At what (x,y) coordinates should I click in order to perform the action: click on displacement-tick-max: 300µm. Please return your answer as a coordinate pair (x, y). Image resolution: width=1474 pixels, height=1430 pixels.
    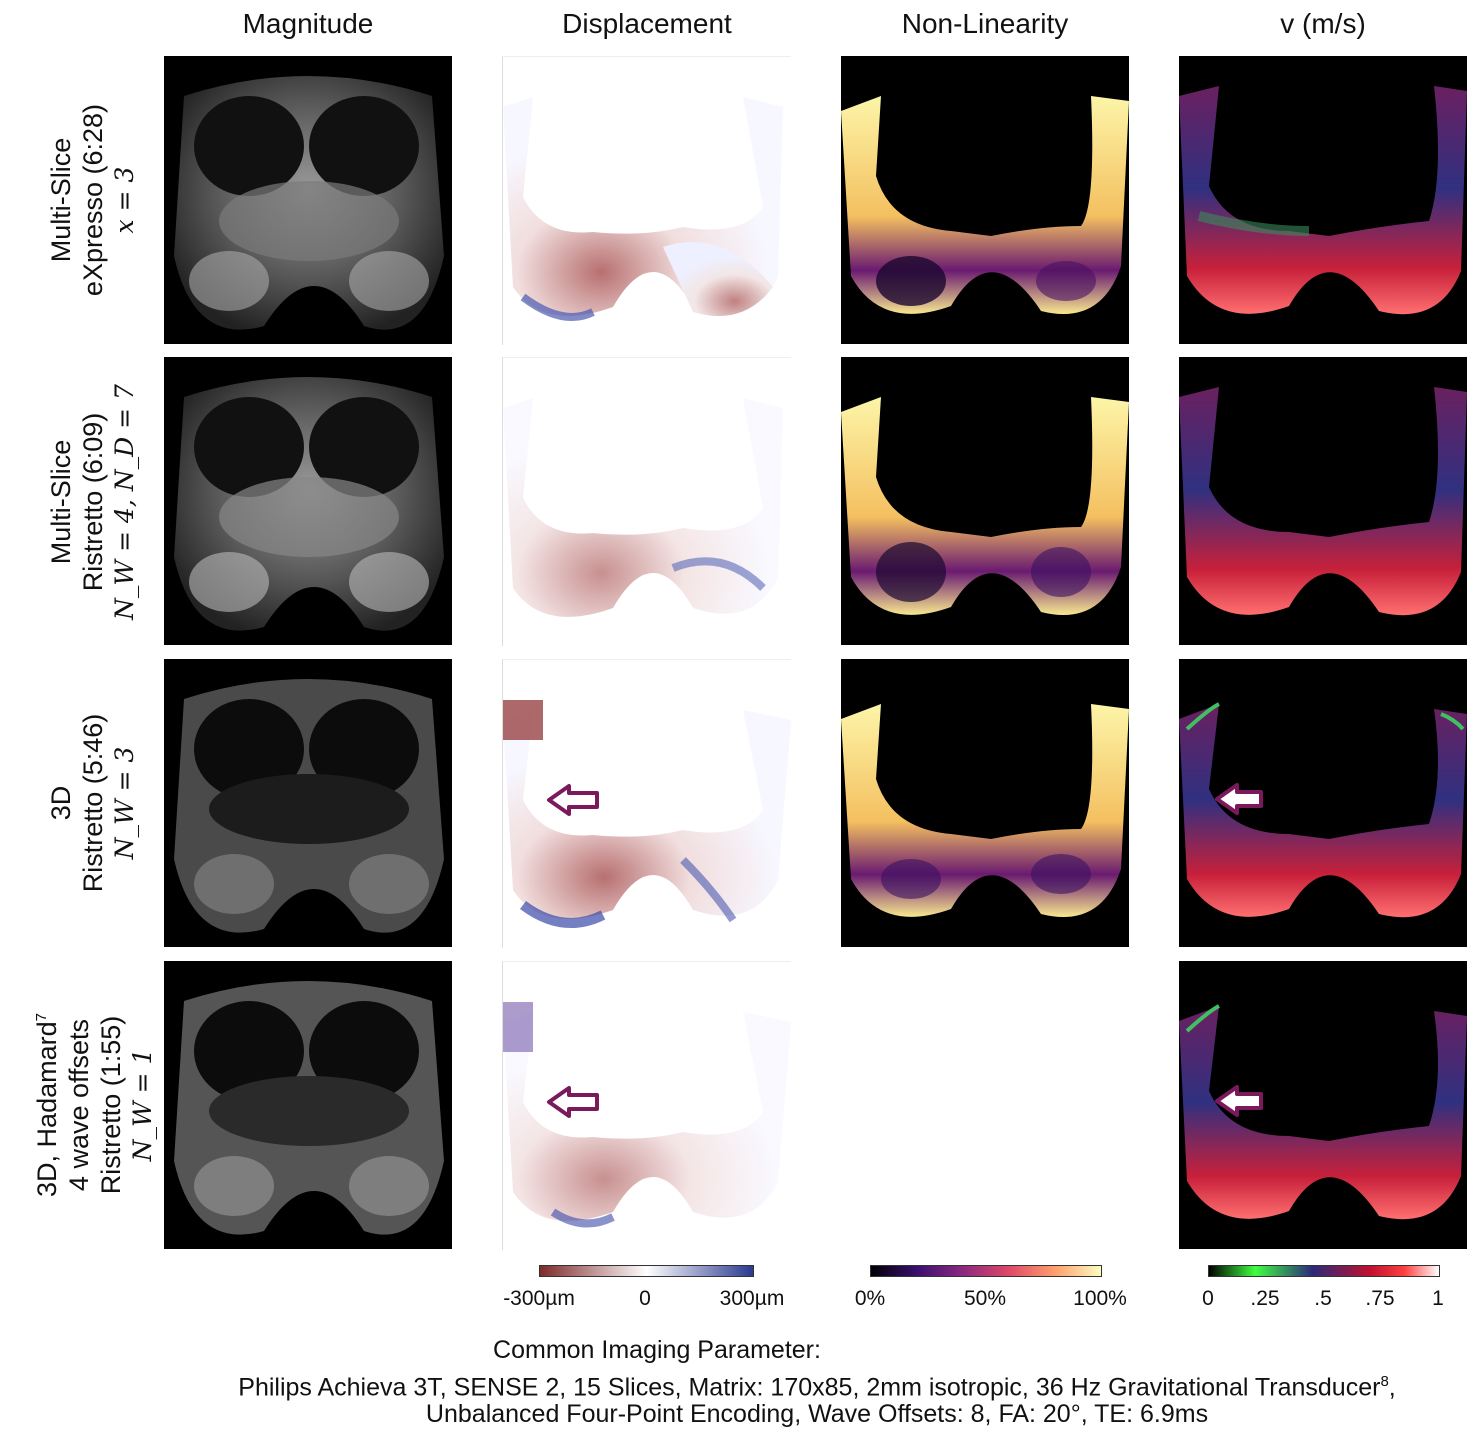
    Looking at the image, I should click on (752, 1298).